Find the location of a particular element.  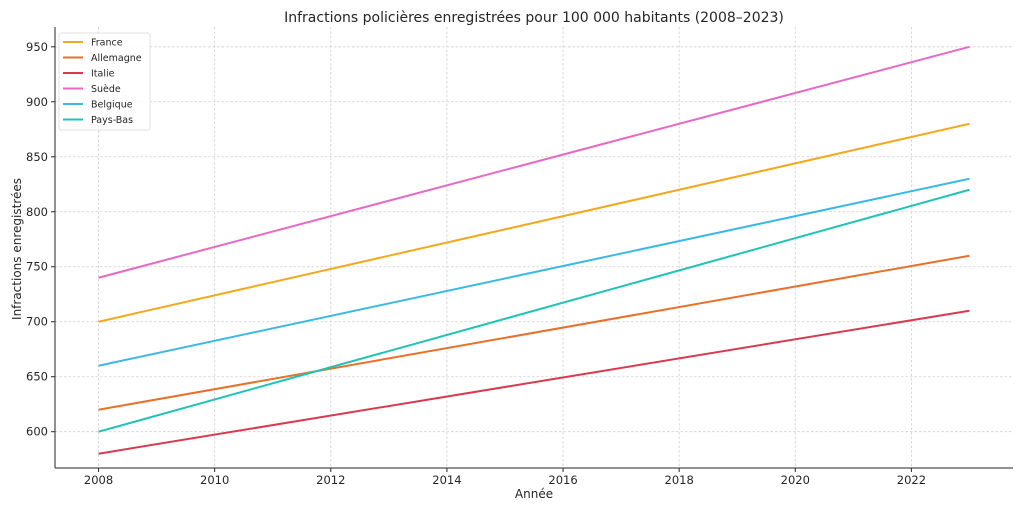

legend-label-suède: Suède is located at coordinates (106, 89).